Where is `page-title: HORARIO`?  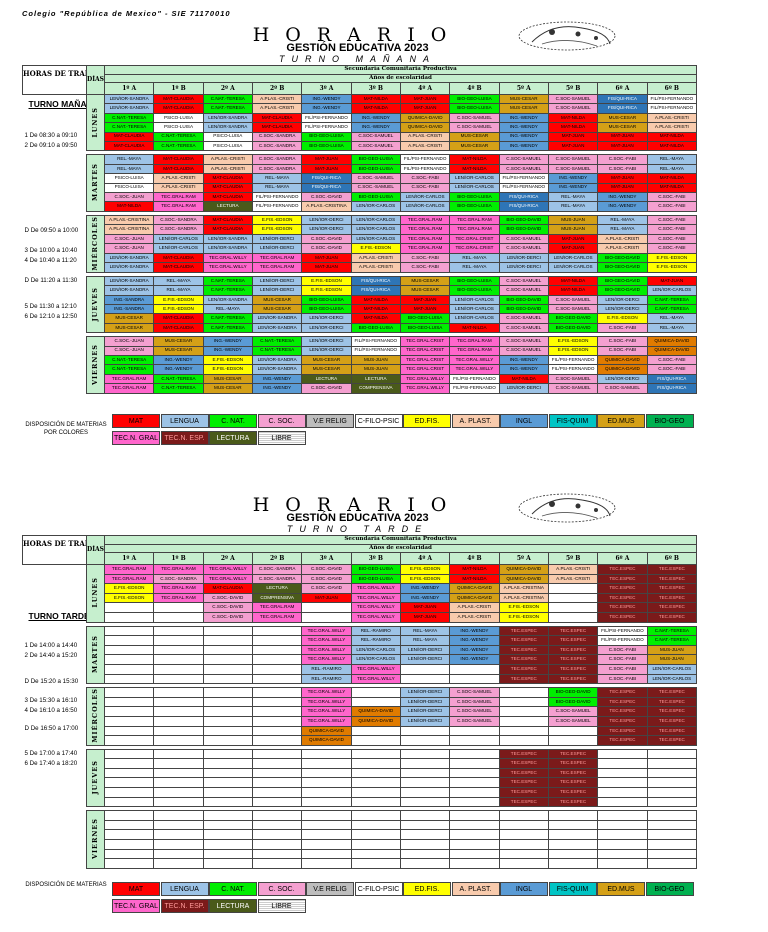
page-title: HORARIO is located at coordinates (357, 35).